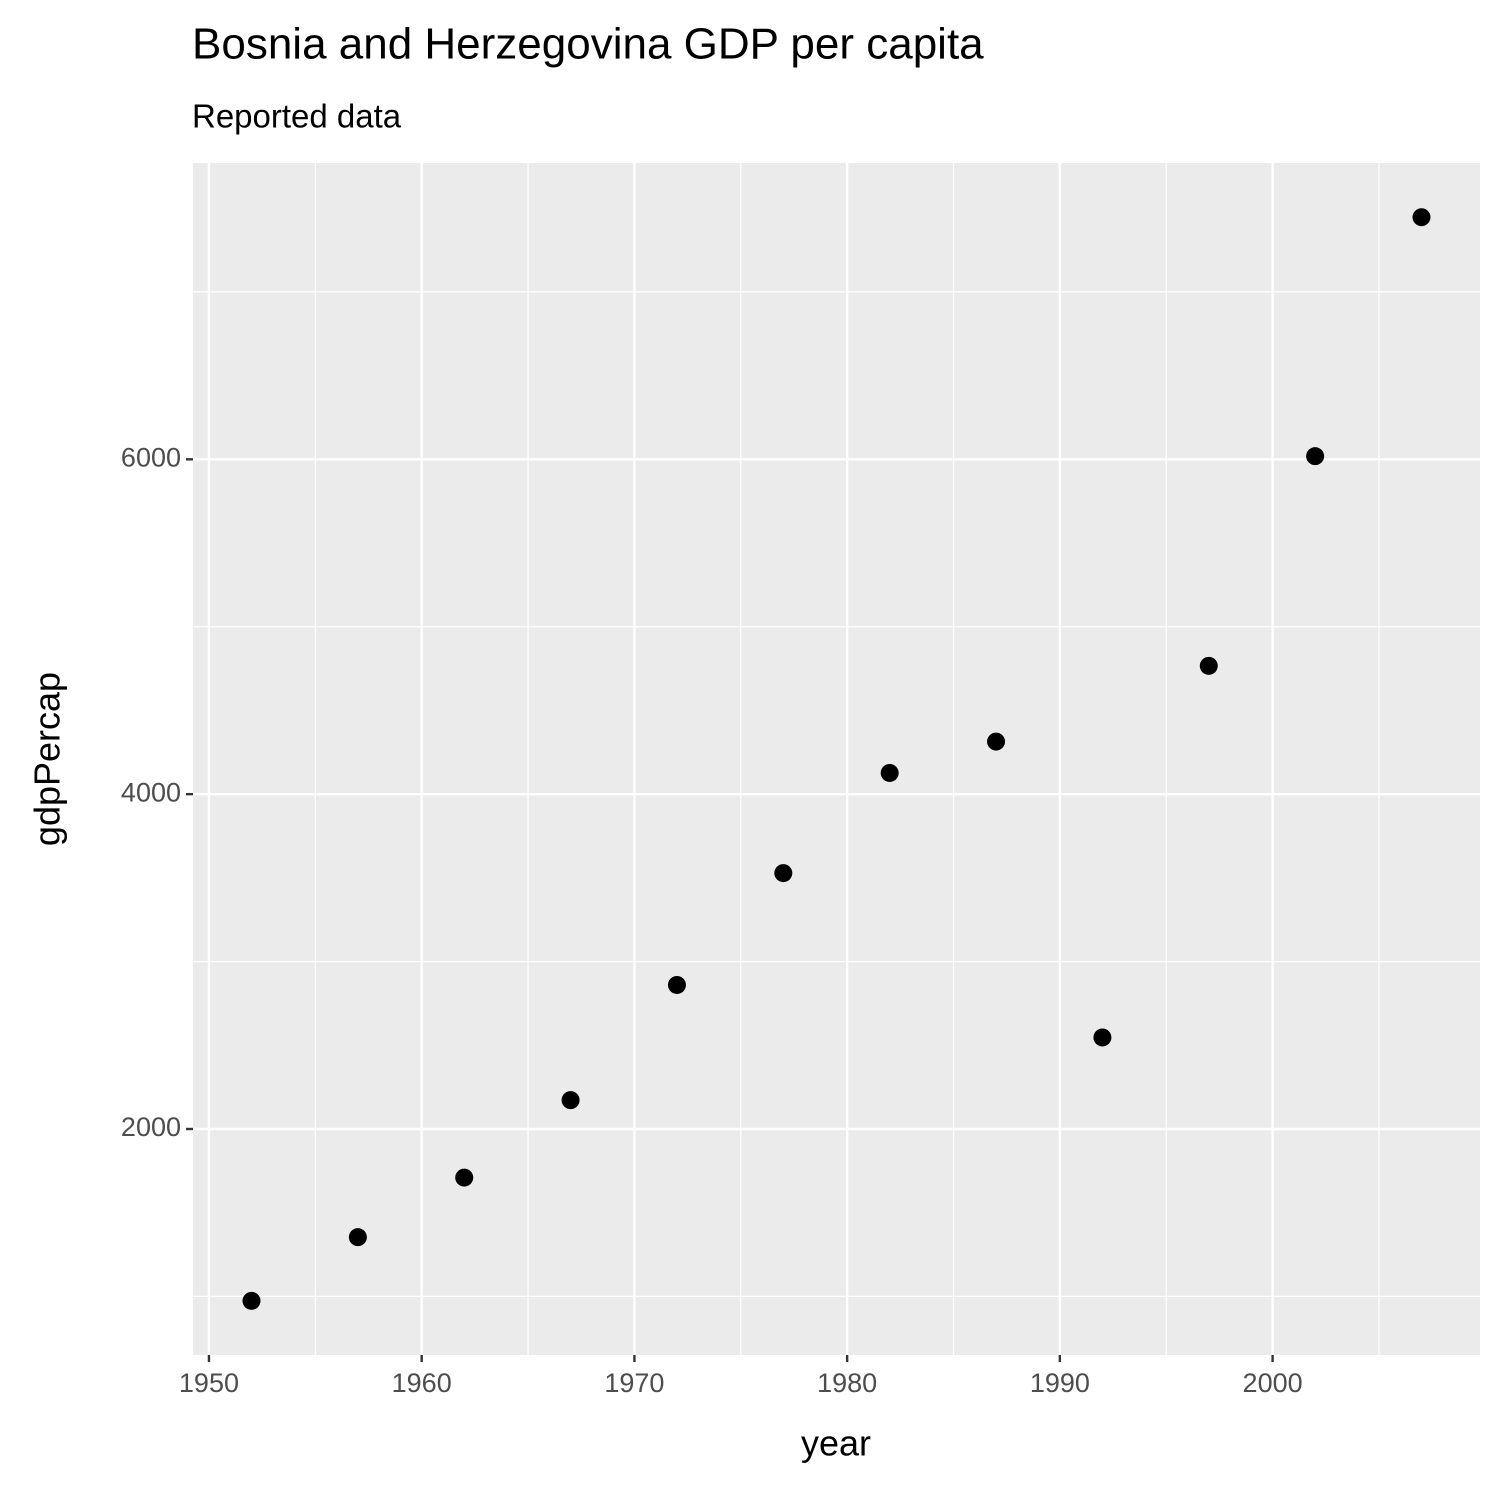 Image resolution: width=1503 pixels, height=1493 pixels. Describe the element at coordinates (588, 44) in the screenshot. I see `chart-title: Bosnia and Herzegovina GDP per capita` at that location.